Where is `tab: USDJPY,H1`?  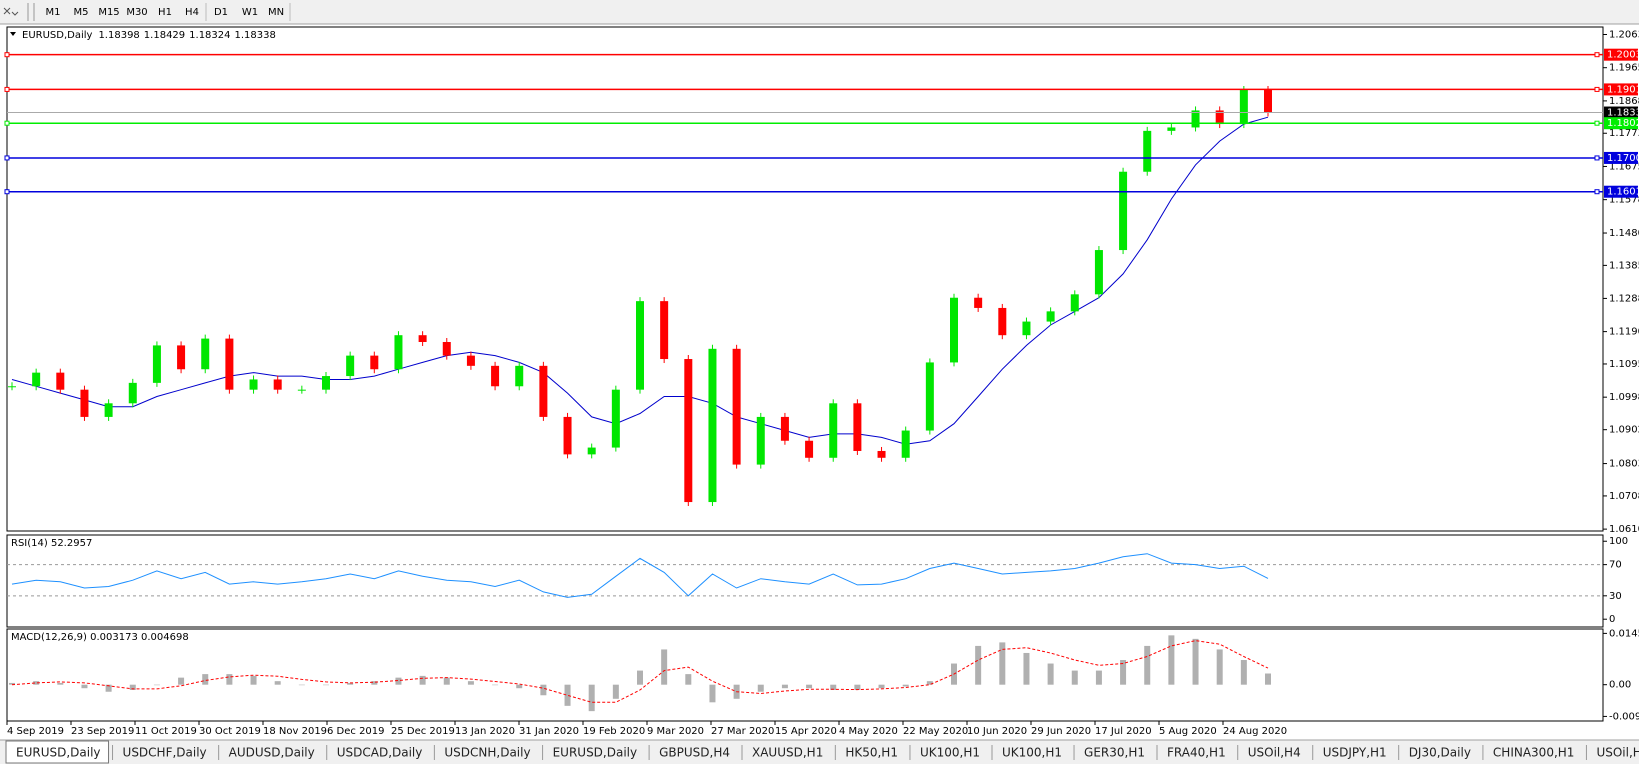
tab: USDJPY,H1 is located at coordinates (1355, 753).